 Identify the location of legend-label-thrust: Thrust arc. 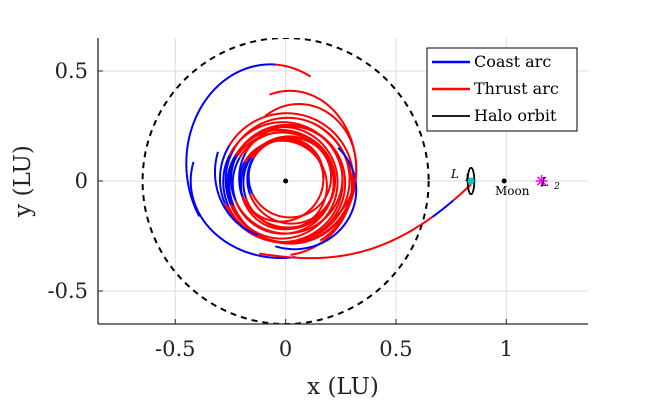
(516, 88).